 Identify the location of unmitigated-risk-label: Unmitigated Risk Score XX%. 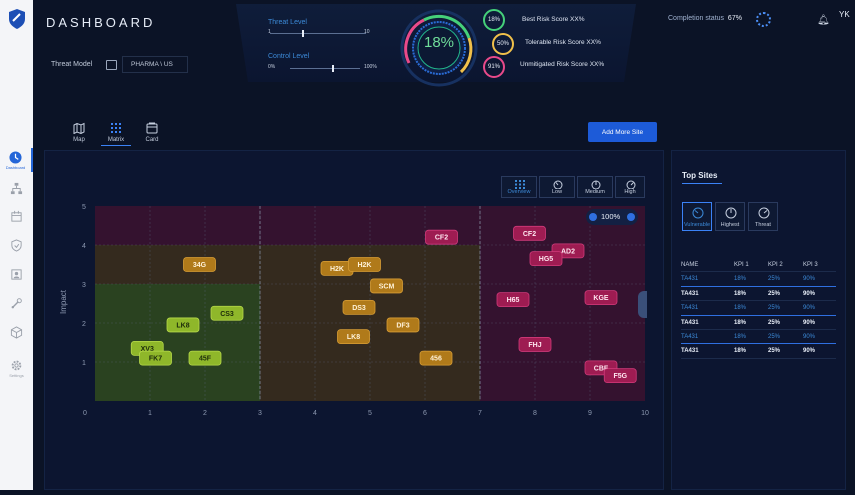
(562, 64).